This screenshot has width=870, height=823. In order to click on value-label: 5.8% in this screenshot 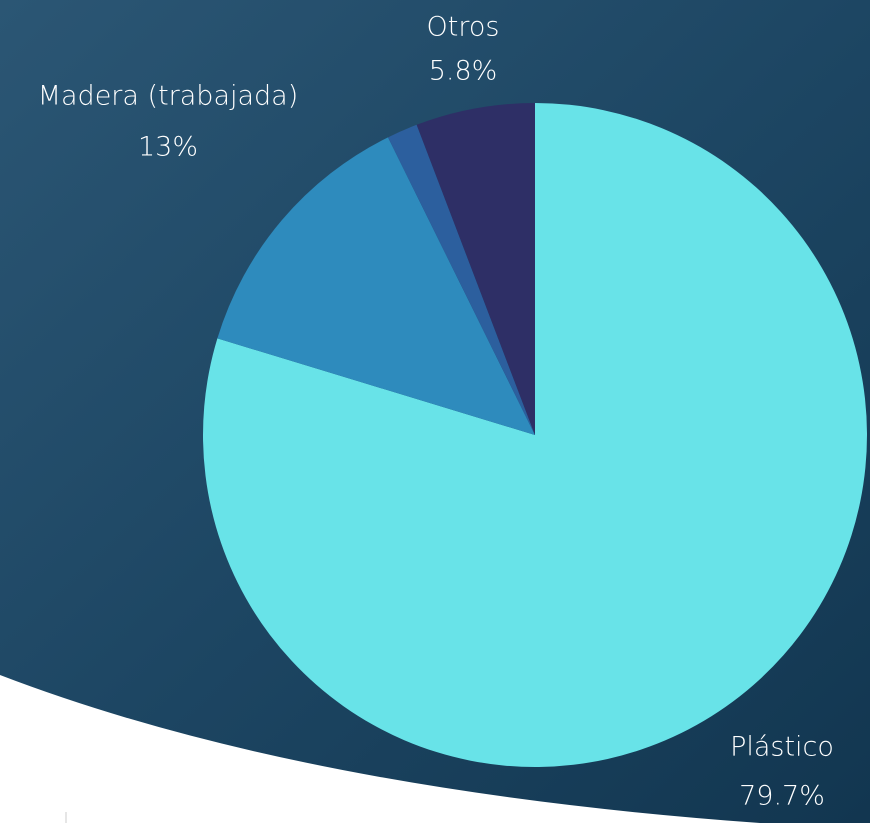, I will do `click(463, 71)`.